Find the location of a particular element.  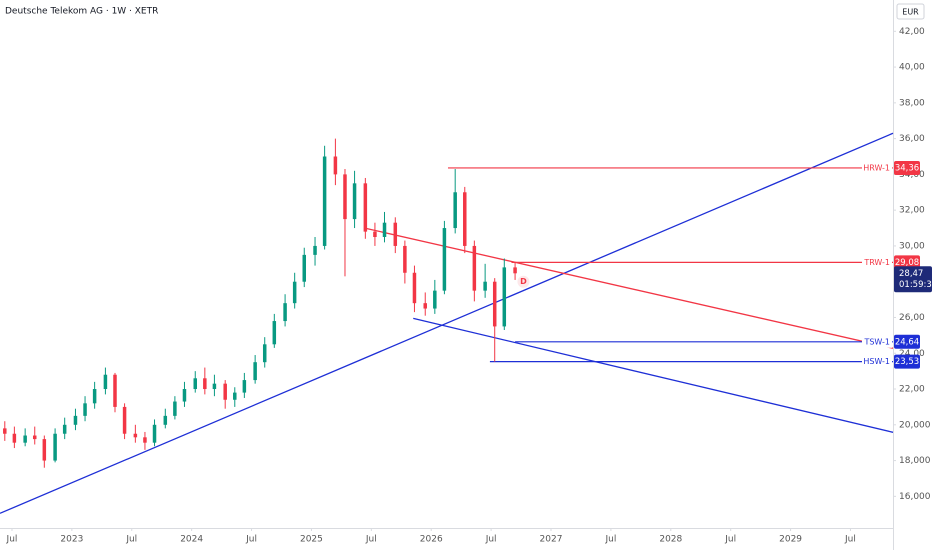

y-tick-label: 32,00 is located at coordinates (912, 211).